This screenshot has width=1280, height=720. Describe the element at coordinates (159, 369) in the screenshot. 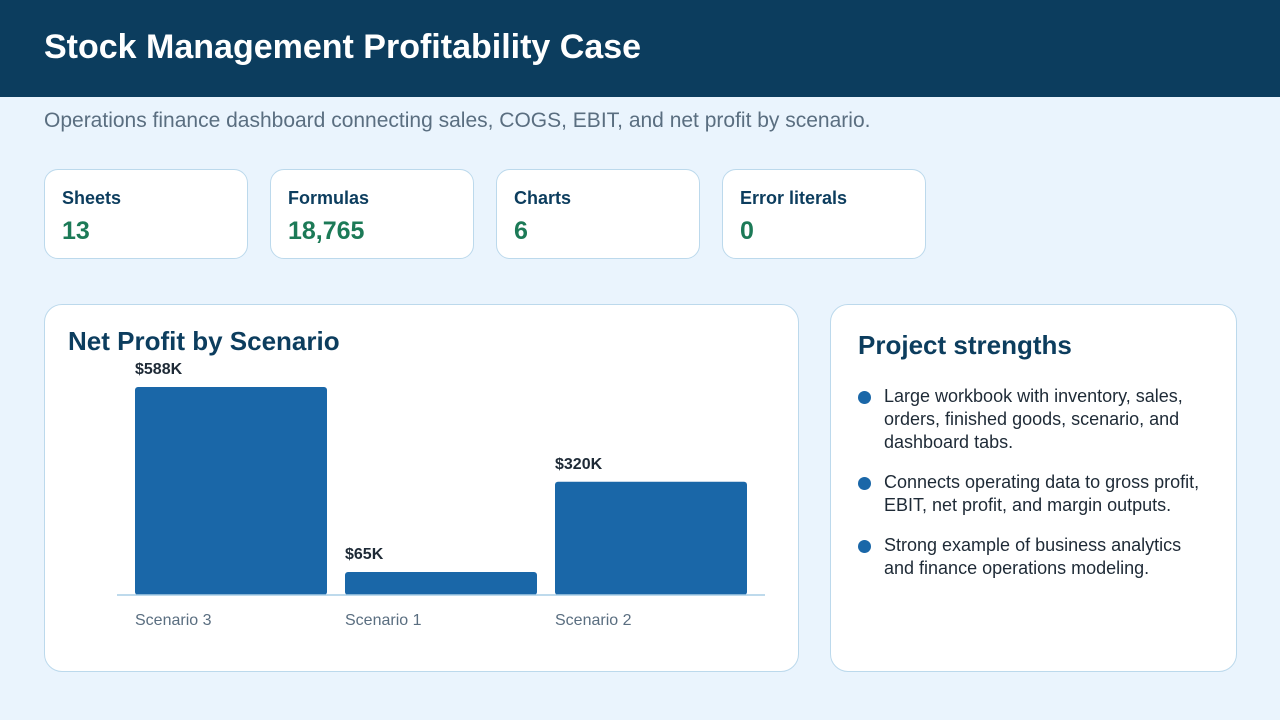

I see `data-label: $588K` at that location.